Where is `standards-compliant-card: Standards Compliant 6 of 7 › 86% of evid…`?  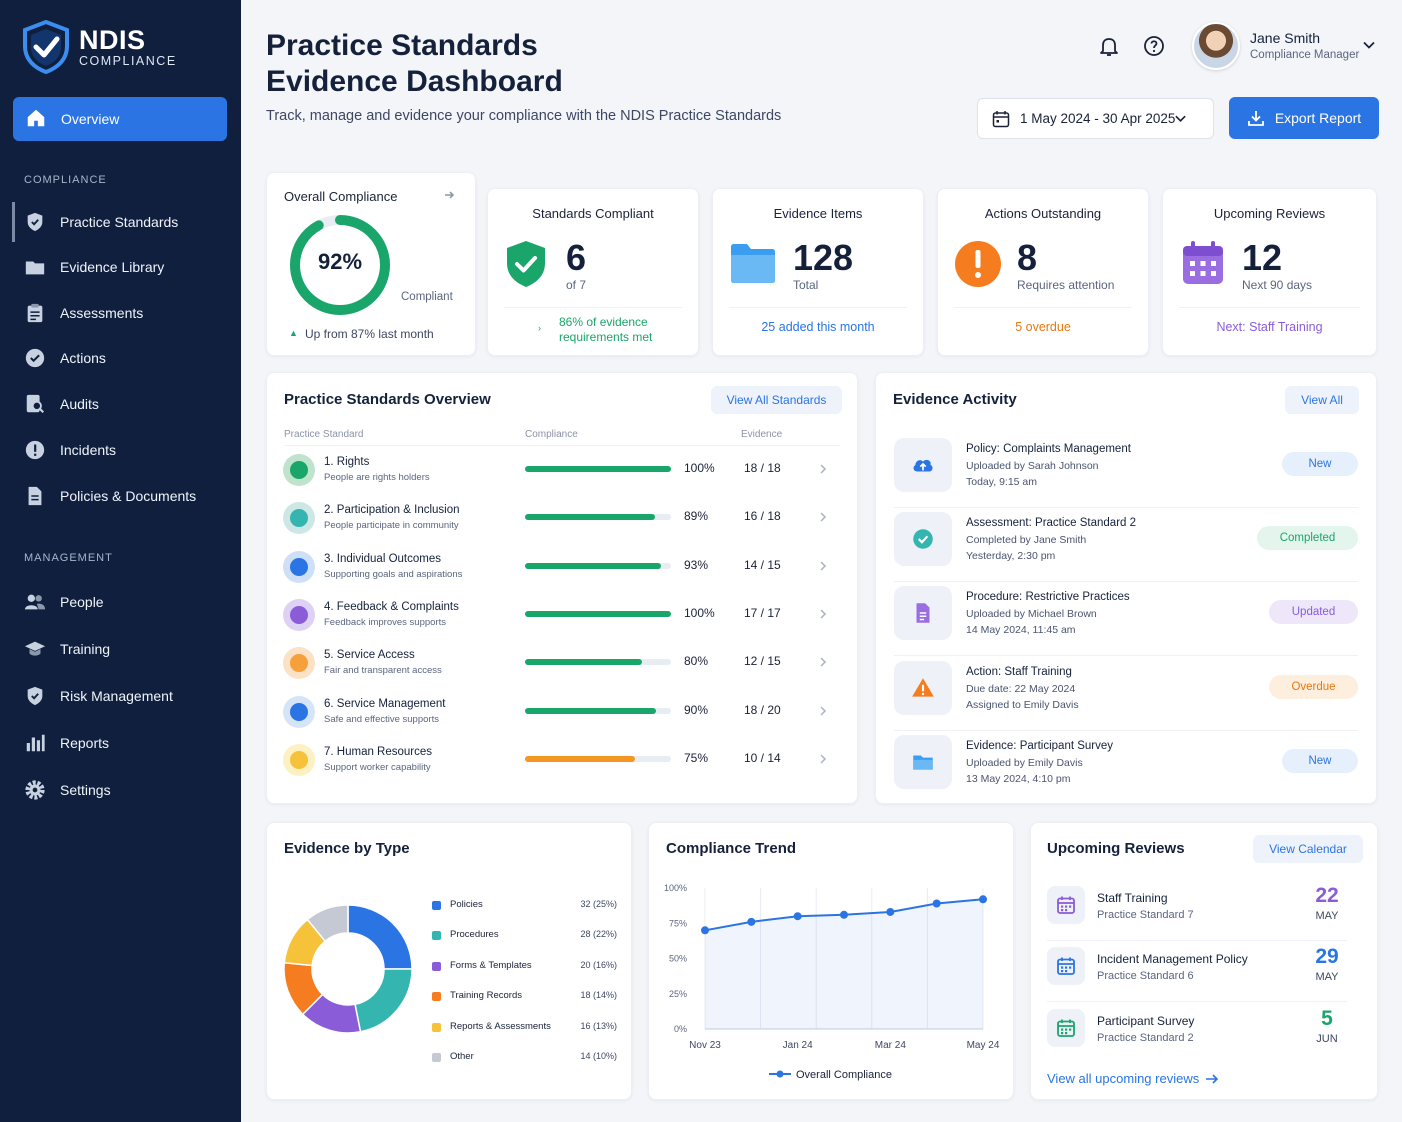
standards-compliant-card: Standards Compliant 6 of 7 › 86% of evid… is located at coordinates (593, 272).